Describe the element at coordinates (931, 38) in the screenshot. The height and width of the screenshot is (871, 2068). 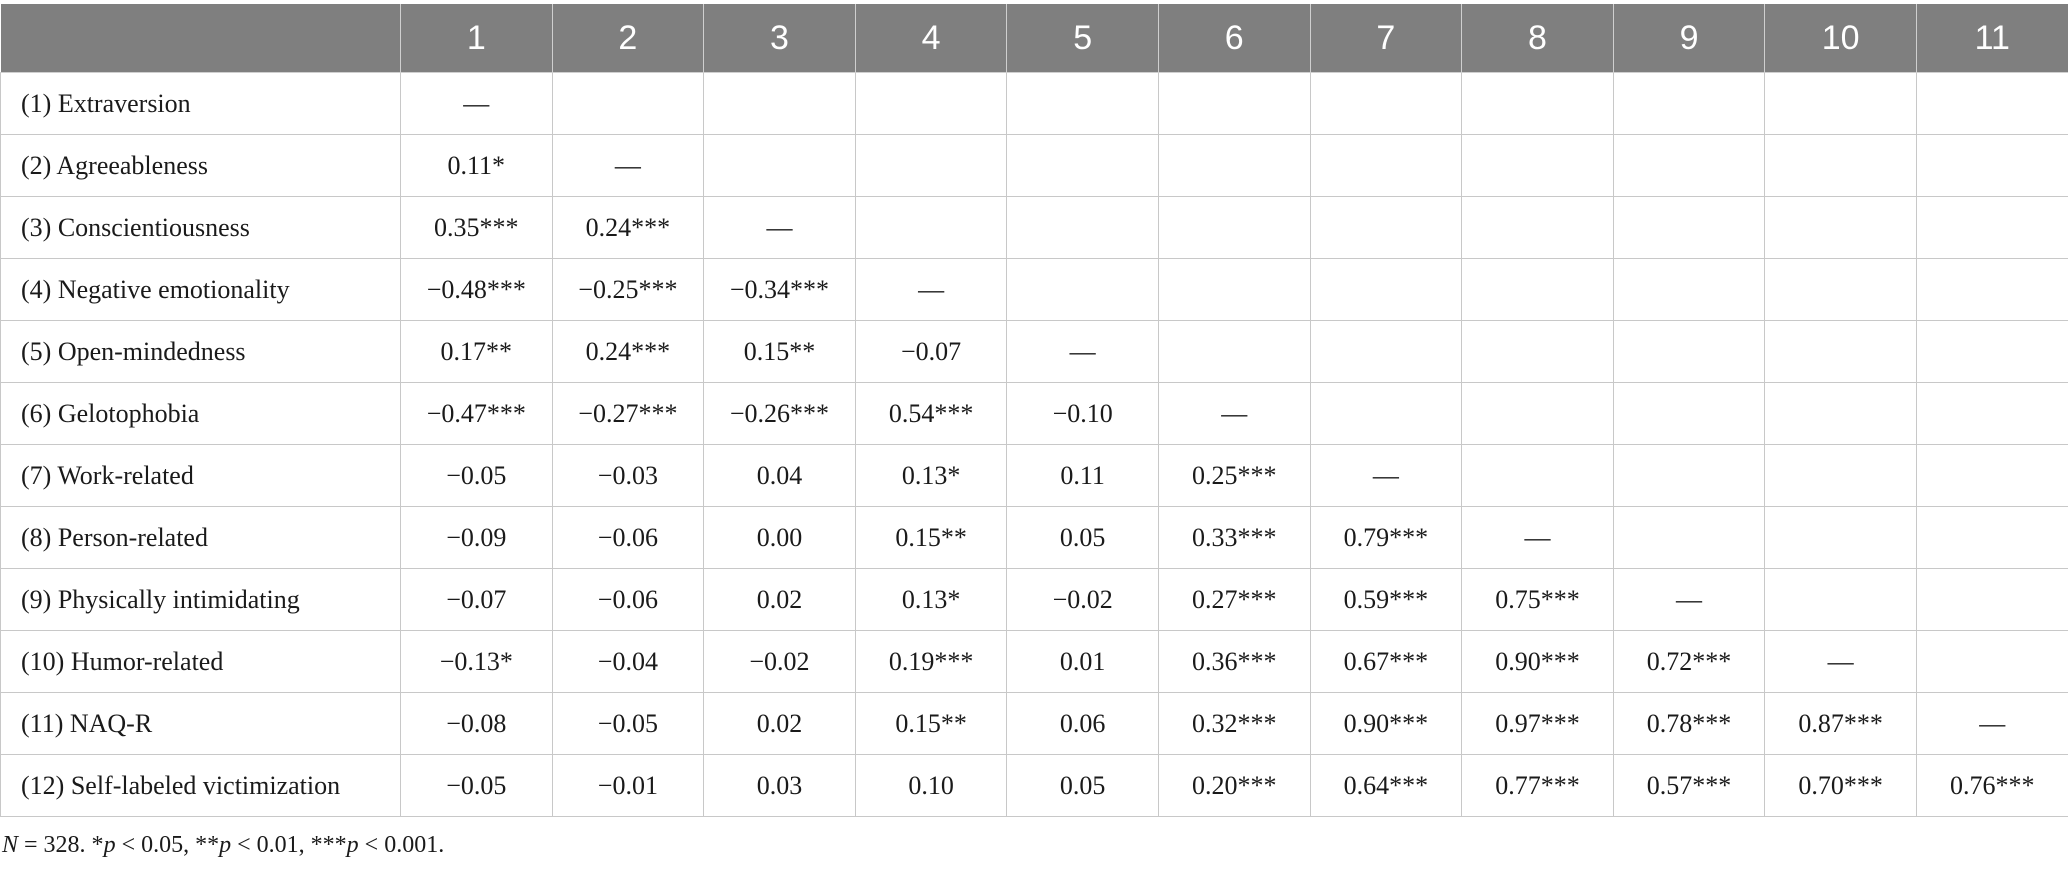
I see `header-cell-4: 4` at that location.